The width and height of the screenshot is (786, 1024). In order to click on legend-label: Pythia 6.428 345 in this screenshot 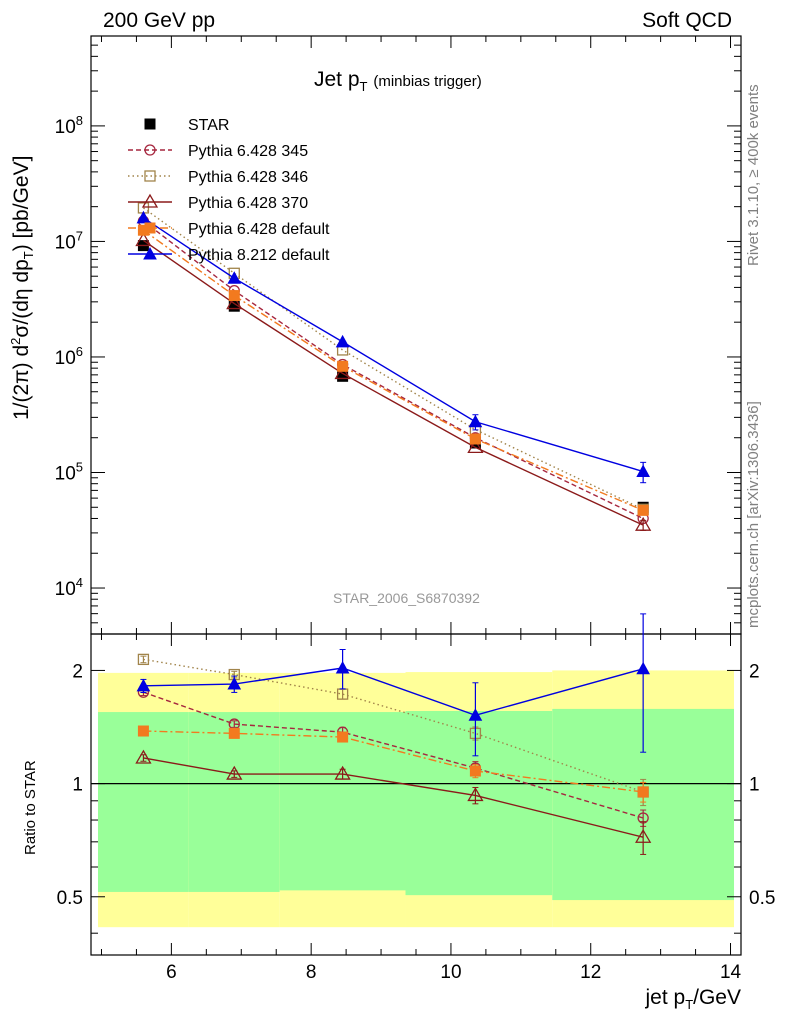, I will do `click(248, 151)`.